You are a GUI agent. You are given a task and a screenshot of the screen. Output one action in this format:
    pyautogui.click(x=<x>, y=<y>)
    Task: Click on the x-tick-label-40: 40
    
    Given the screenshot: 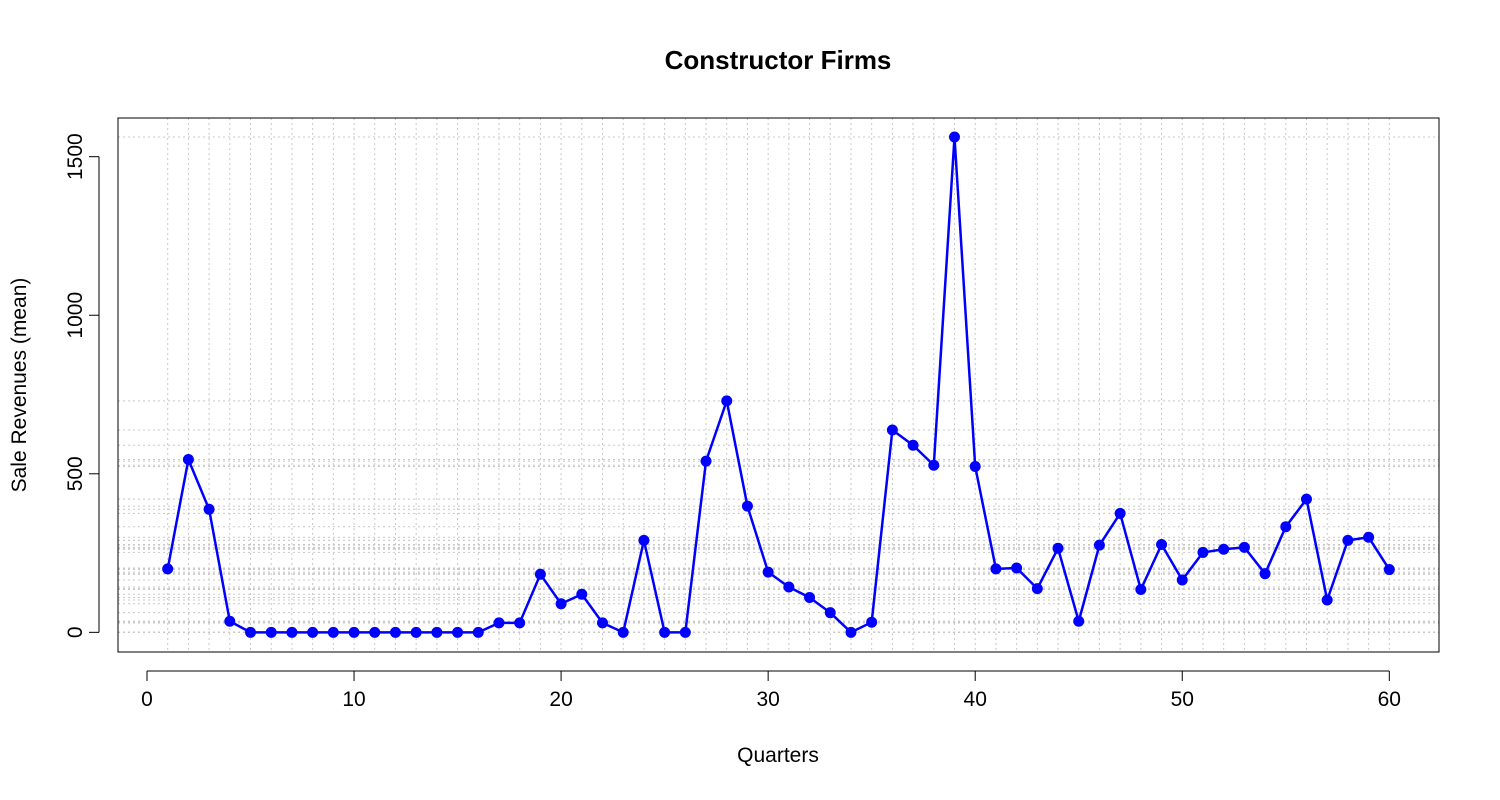 What is the action you would take?
    pyautogui.click(x=975, y=699)
    